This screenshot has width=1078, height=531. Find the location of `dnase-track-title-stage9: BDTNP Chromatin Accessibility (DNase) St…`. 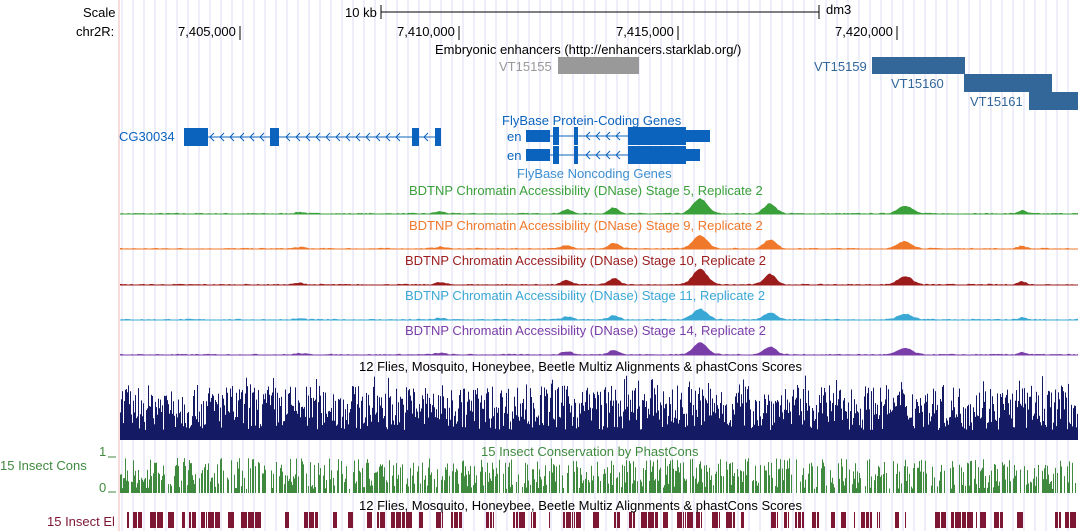

dnase-track-title-stage9: BDTNP Chromatin Accessibility (DNase) St… is located at coordinates (586, 225).